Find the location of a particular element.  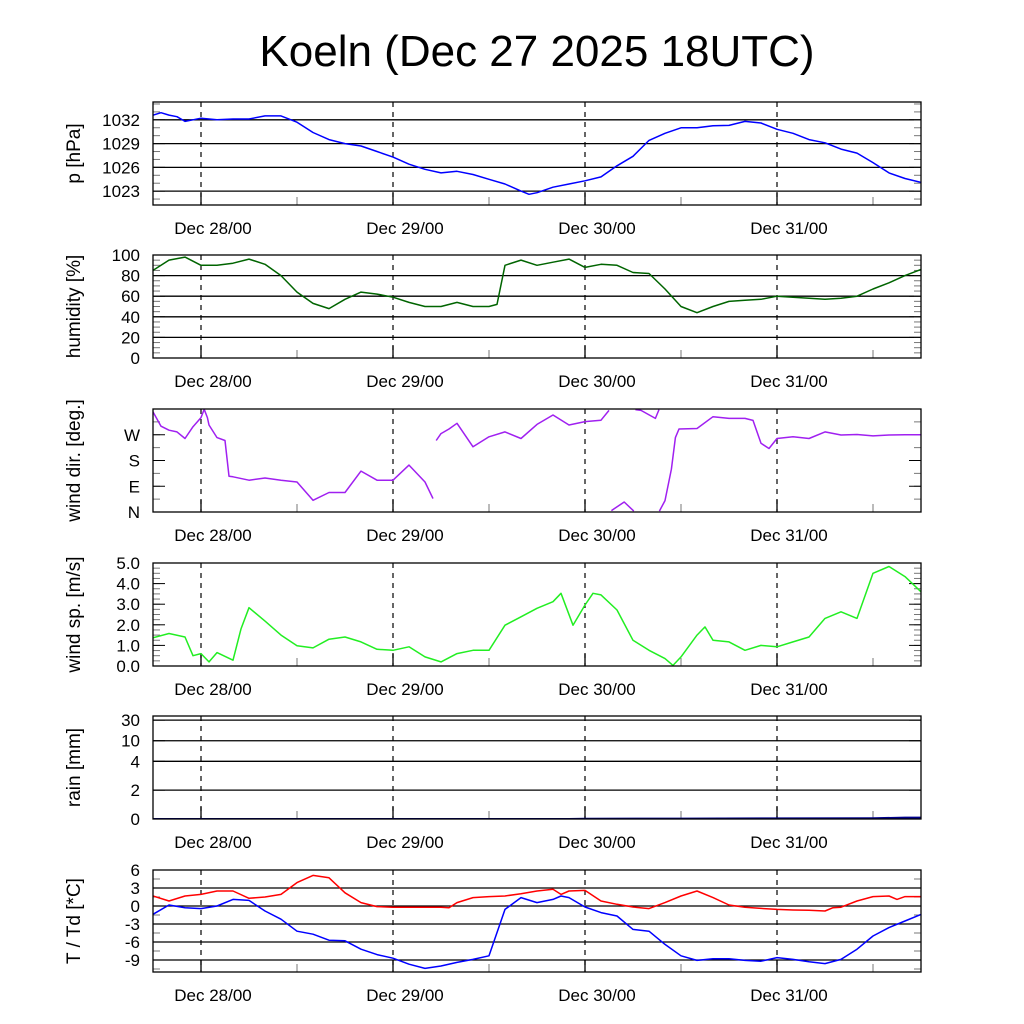

y-tick-label: 1.0 is located at coordinates (128, 645).